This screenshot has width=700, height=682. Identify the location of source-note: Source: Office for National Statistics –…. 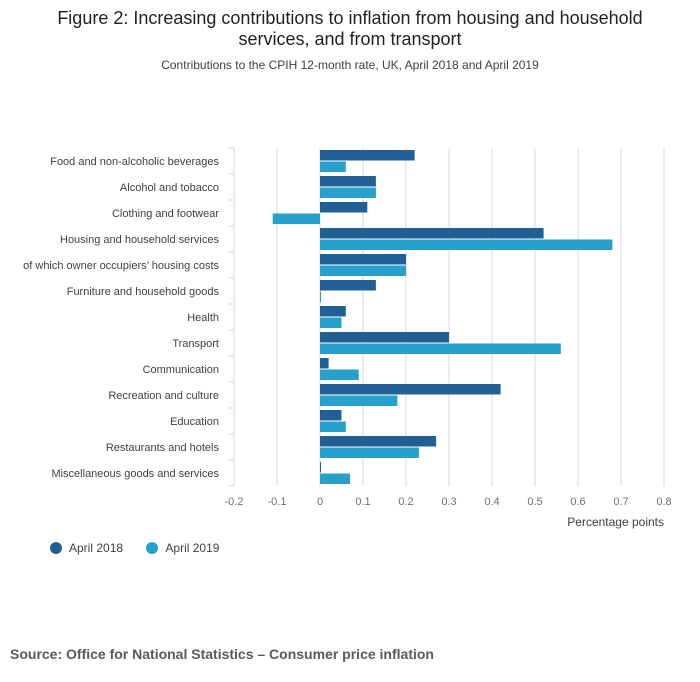
(222, 654).